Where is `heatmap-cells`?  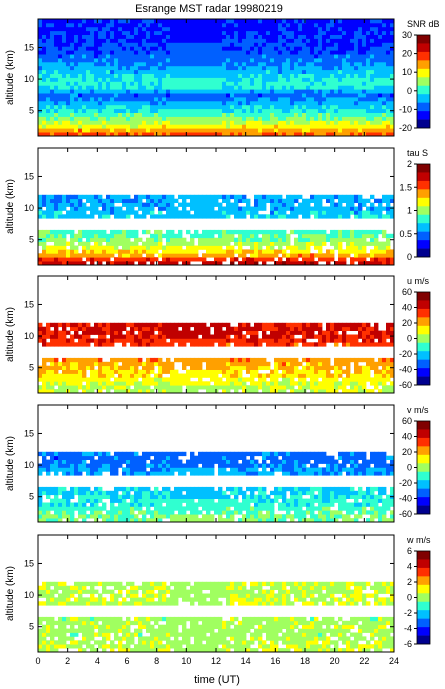 heatmap-cells is located at coordinates (216, 358).